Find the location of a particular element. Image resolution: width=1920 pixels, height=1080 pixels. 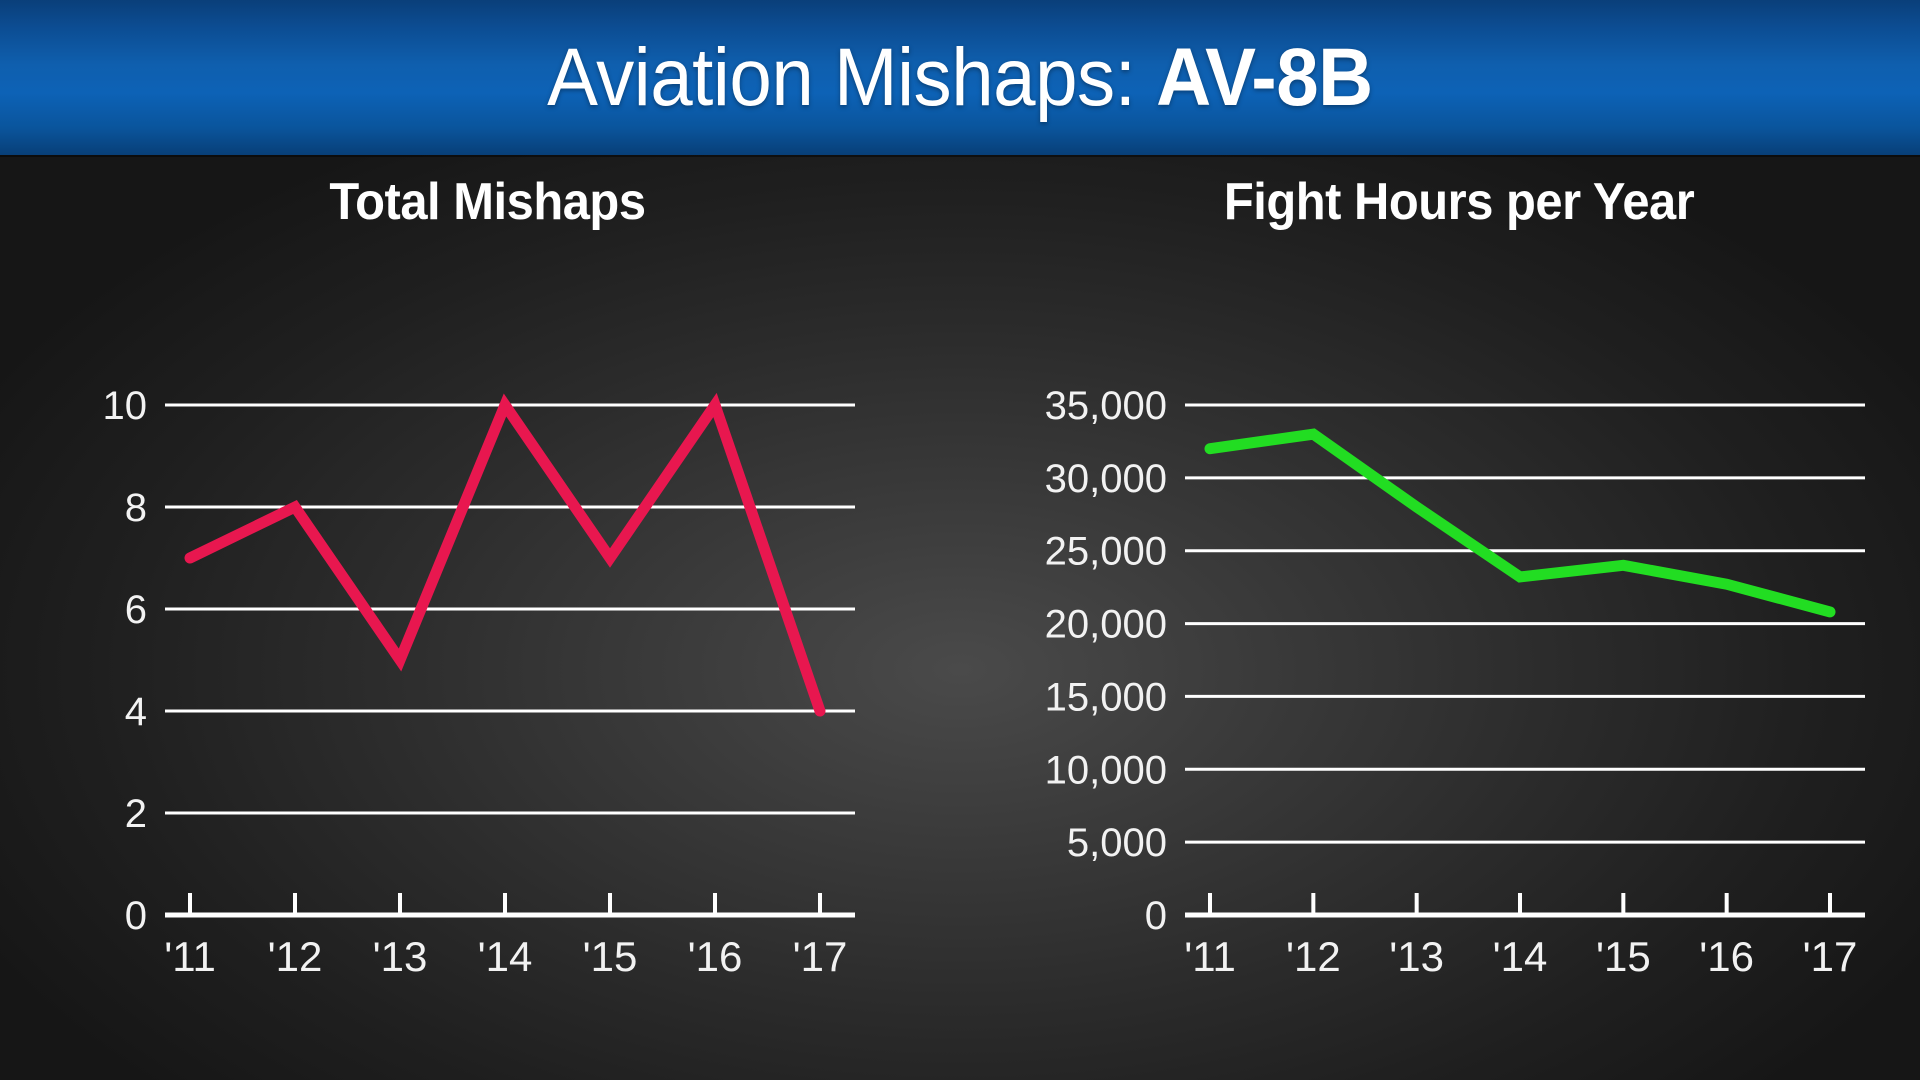

y-axis-tick-label: 6 is located at coordinates (136, 610).